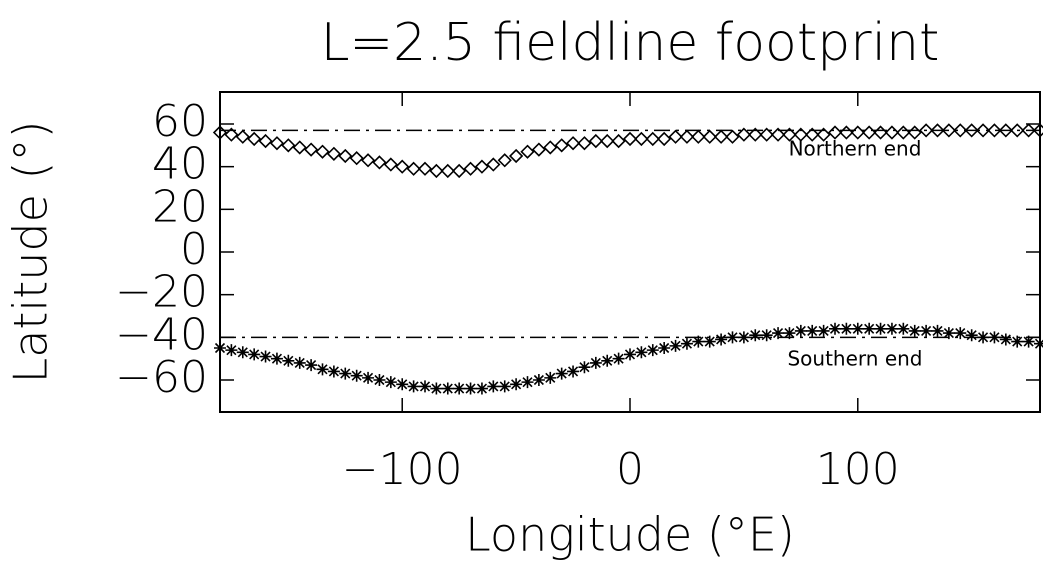  I want to click on series-label: Northern end, so click(855, 149).